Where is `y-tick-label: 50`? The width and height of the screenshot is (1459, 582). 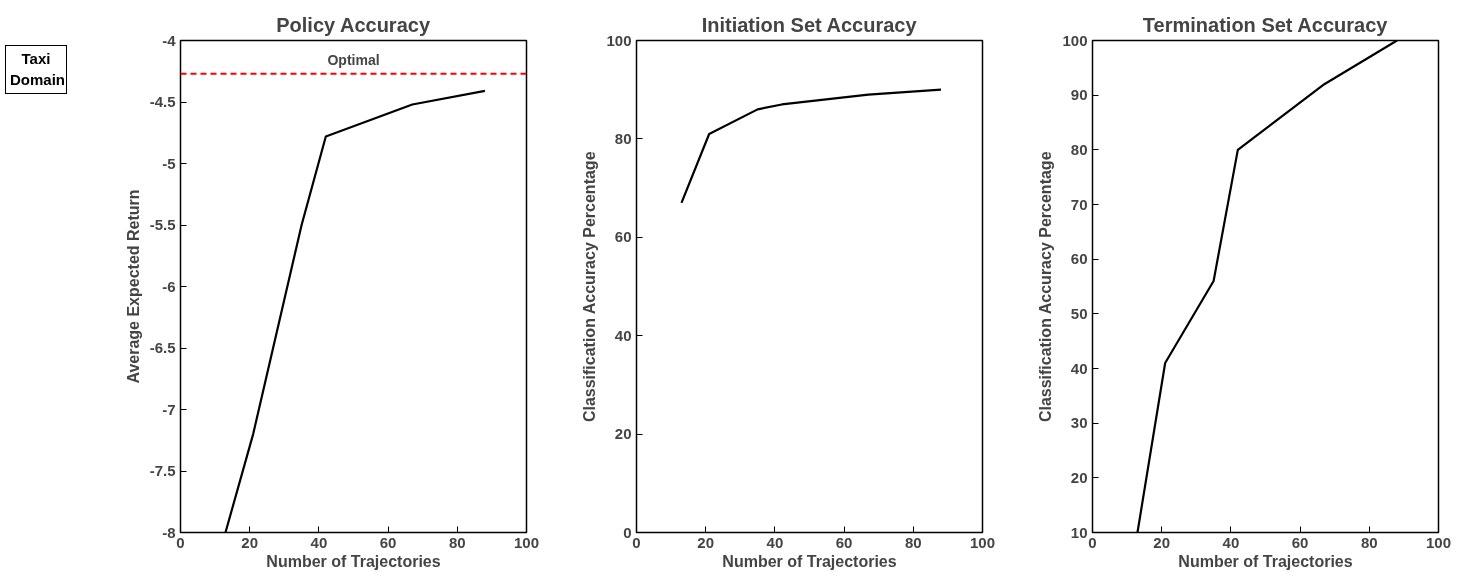
y-tick-label: 50 is located at coordinates (1079, 313).